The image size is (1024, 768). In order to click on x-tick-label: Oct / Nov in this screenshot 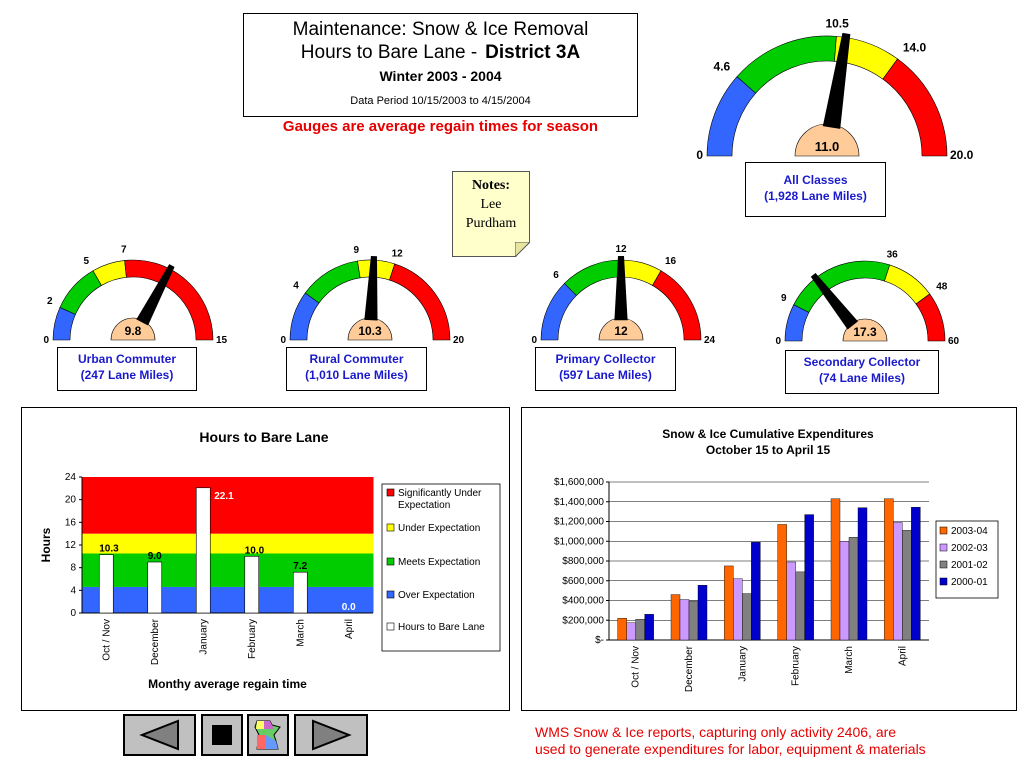, I will do `click(106, 640)`.